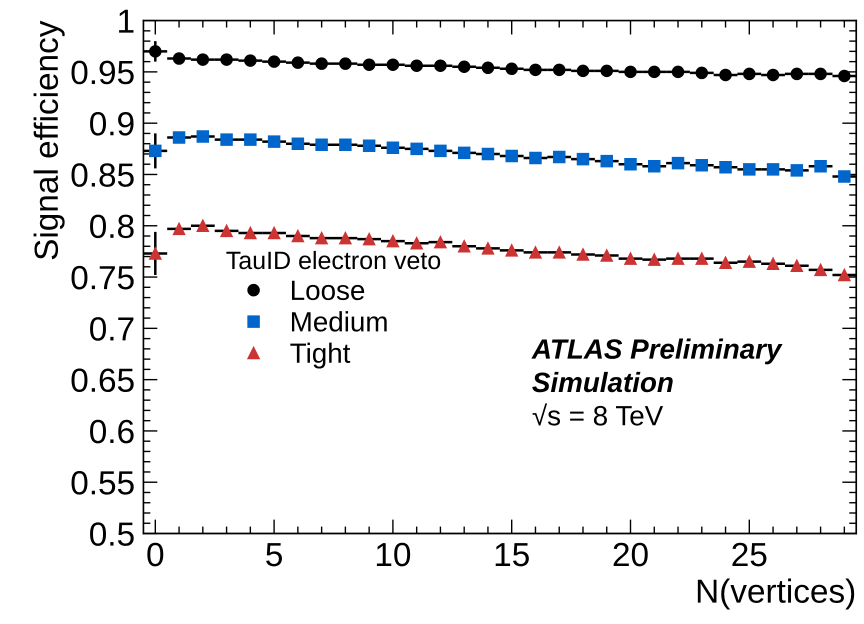 This screenshot has width=864, height=624. I want to click on x-tick-label: 0, so click(155, 554).